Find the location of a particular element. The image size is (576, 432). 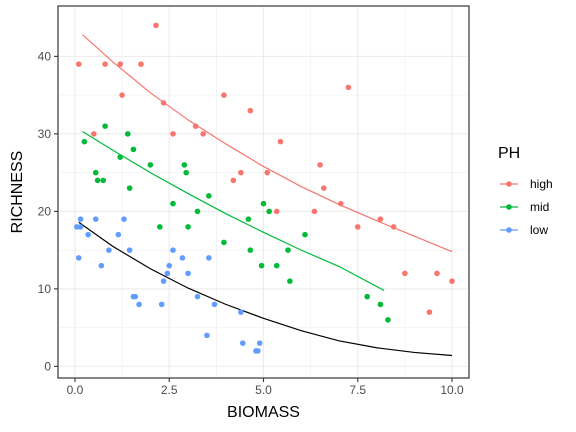

x-tick-label: 7.5 is located at coordinates (357, 390).